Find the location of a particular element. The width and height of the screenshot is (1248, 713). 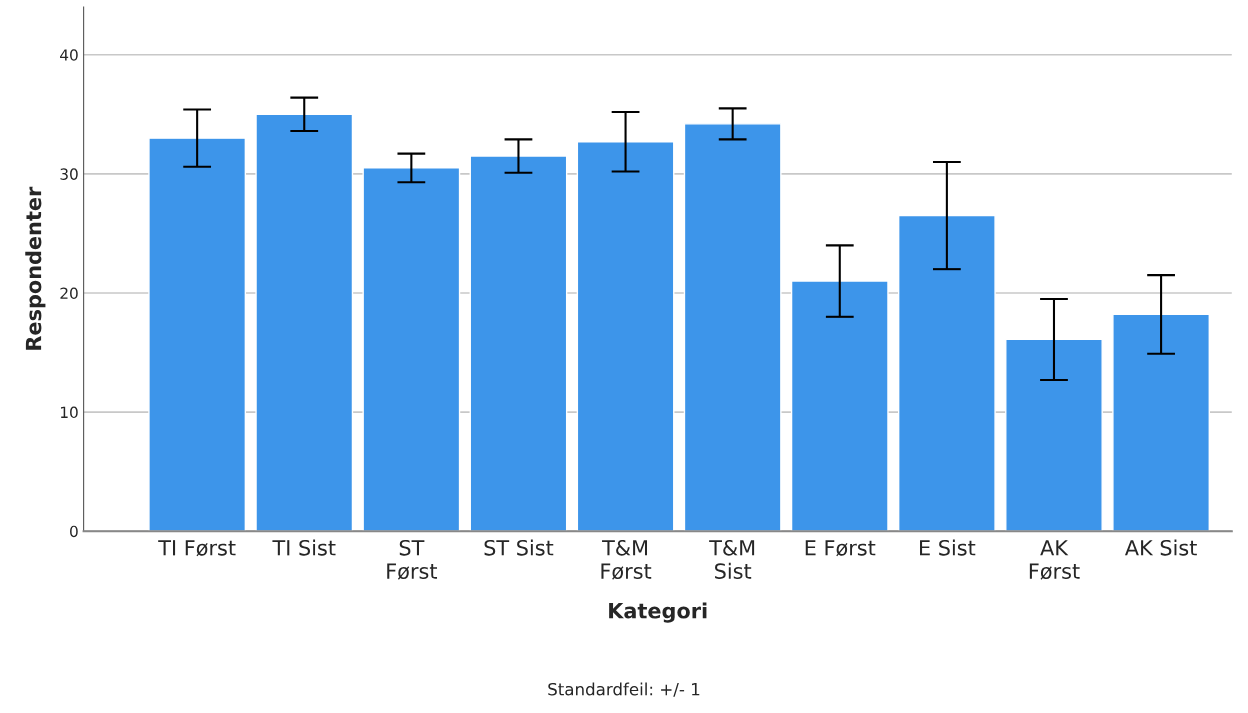

x-tick-label: TI Først is located at coordinates (197, 548).